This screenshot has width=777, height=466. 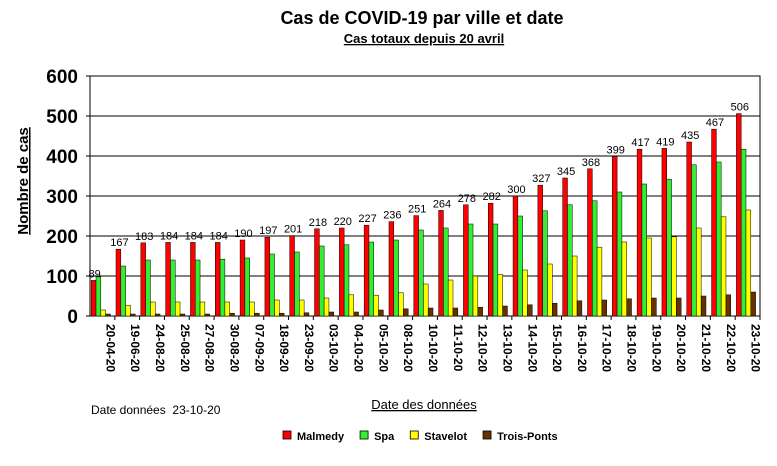 What do you see at coordinates (23, 181) in the screenshot?
I see `y-axis-label: Nombre de cas` at bounding box center [23, 181].